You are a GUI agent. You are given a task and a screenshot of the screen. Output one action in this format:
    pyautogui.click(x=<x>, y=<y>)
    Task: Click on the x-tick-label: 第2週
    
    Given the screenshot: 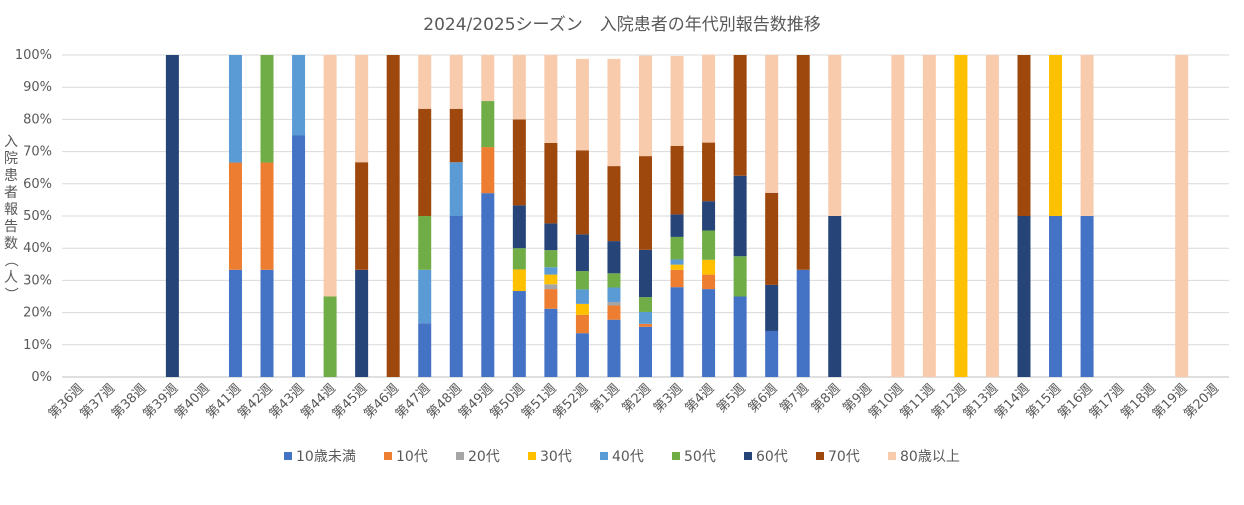 What is the action you would take?
    pyautogui.click(x=636, y=398)
    